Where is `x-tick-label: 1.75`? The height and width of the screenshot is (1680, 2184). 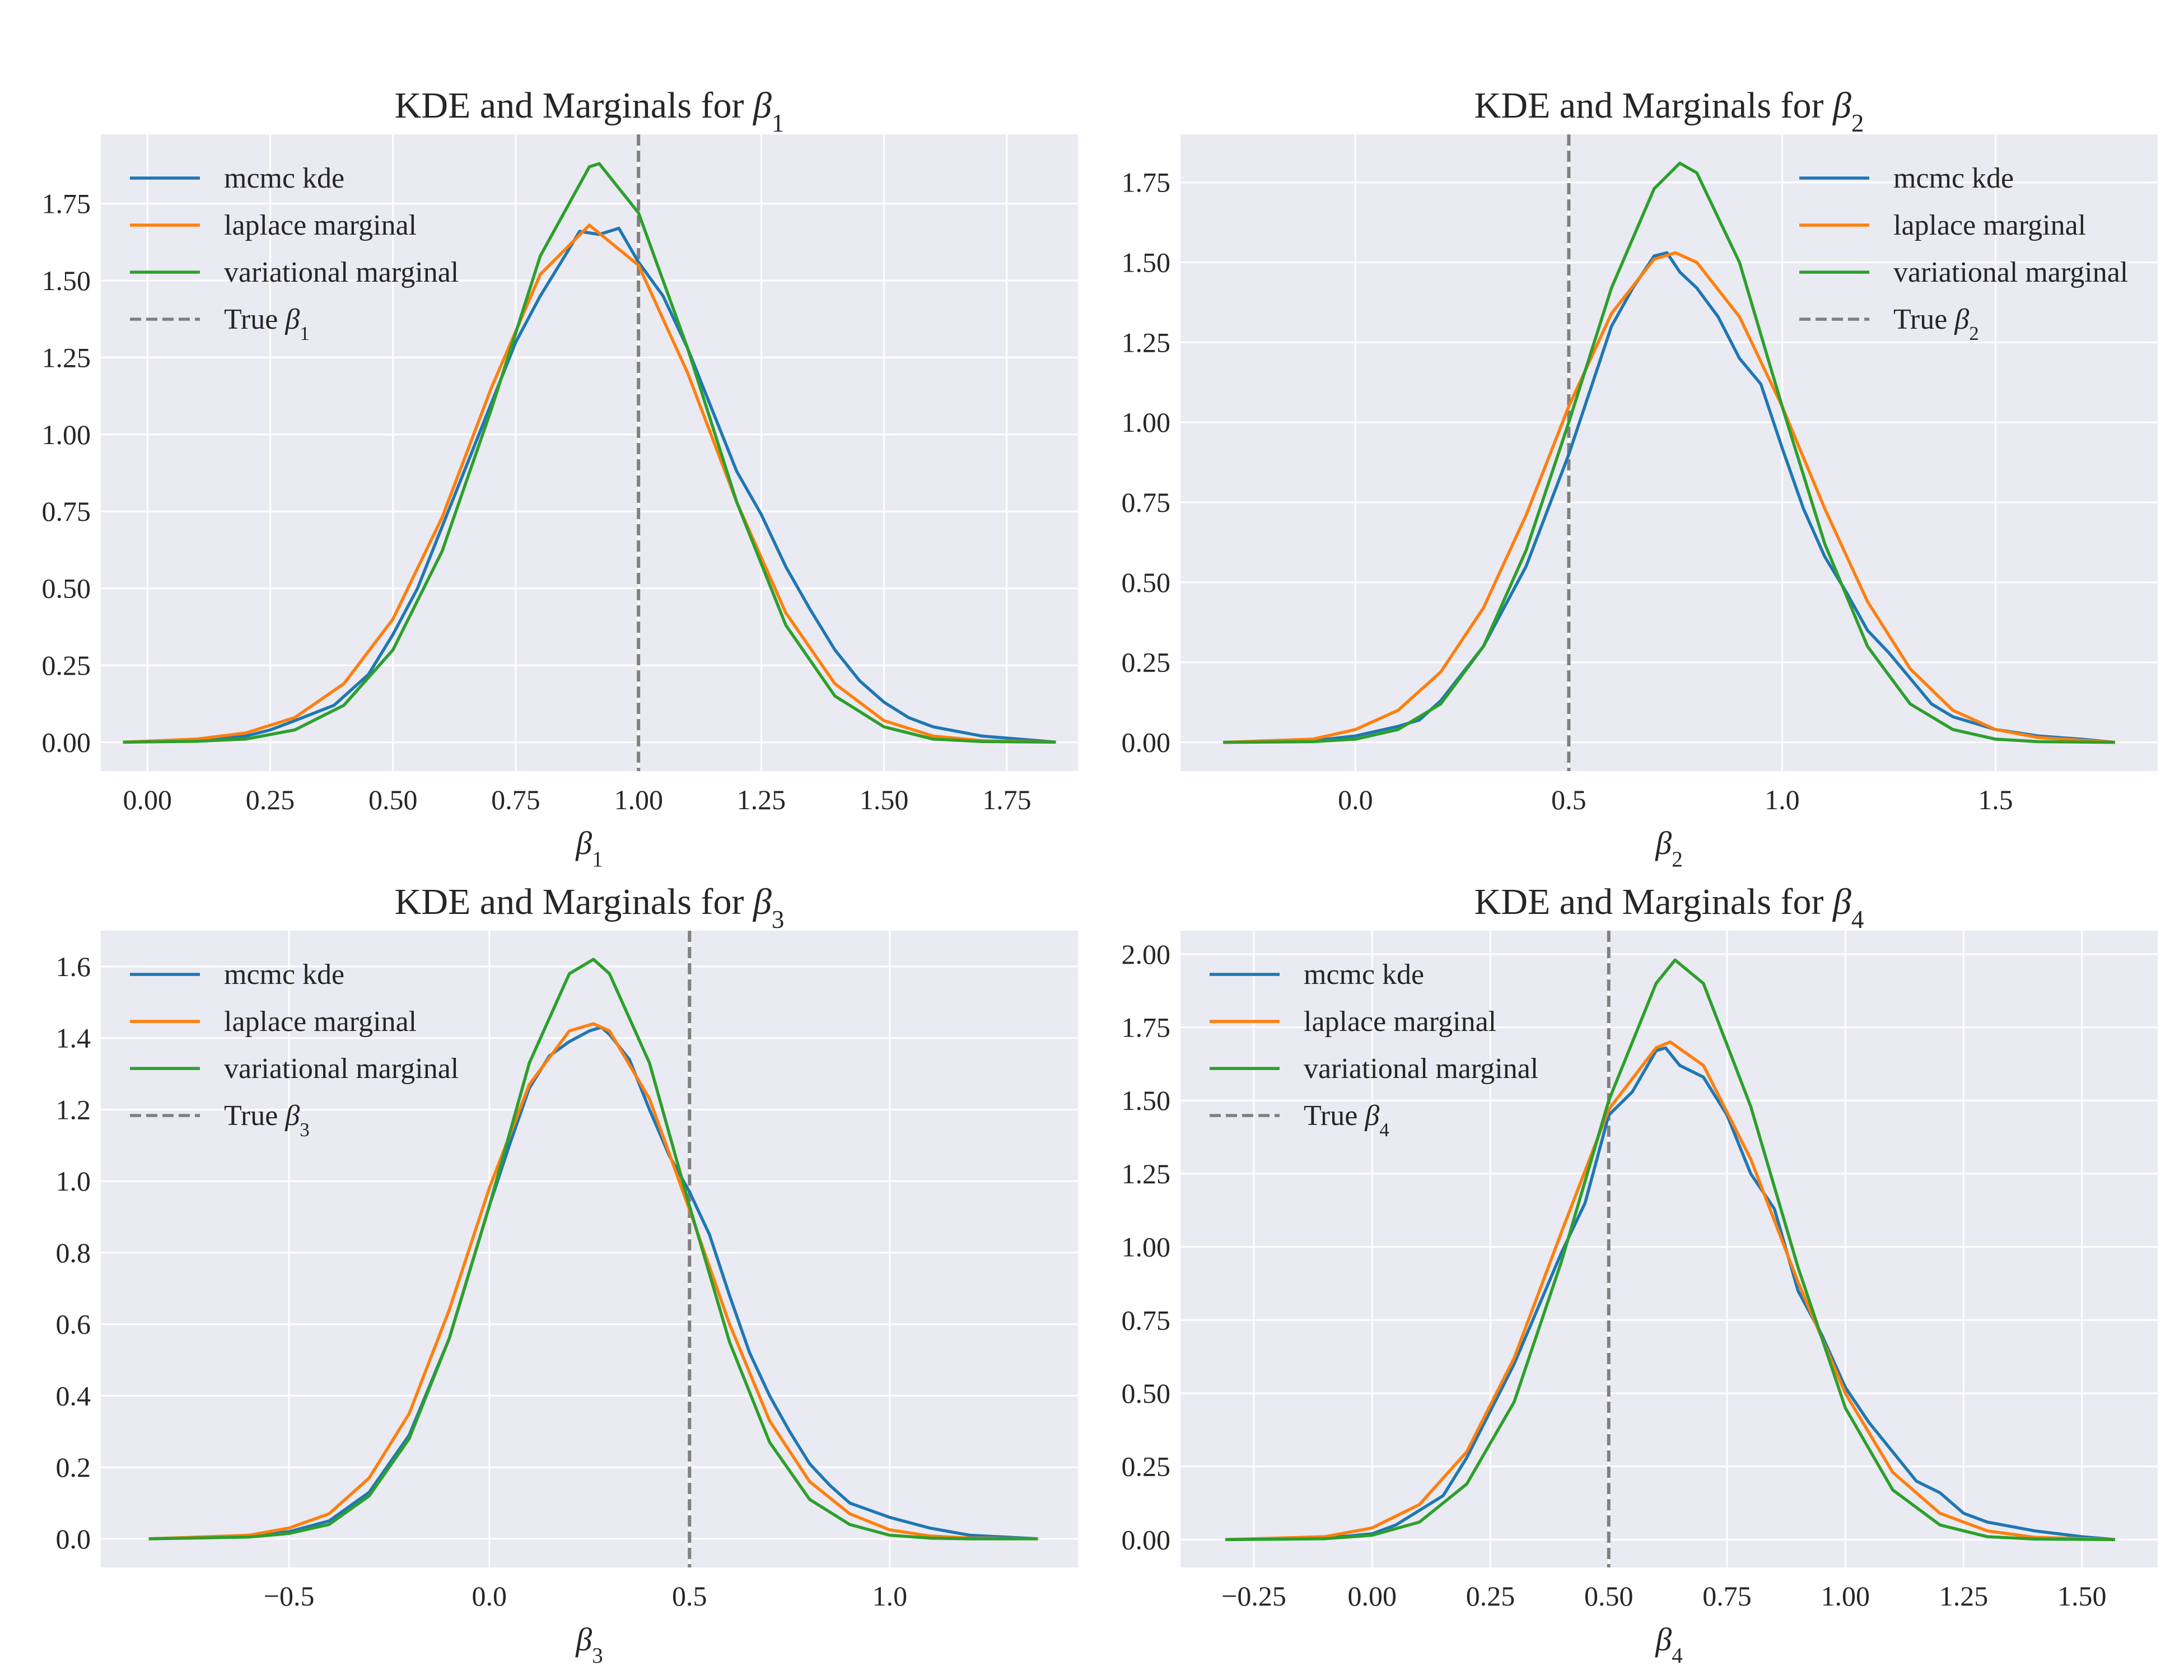 x-tick-label: 1.75 is located at coordinates (1007, 800).